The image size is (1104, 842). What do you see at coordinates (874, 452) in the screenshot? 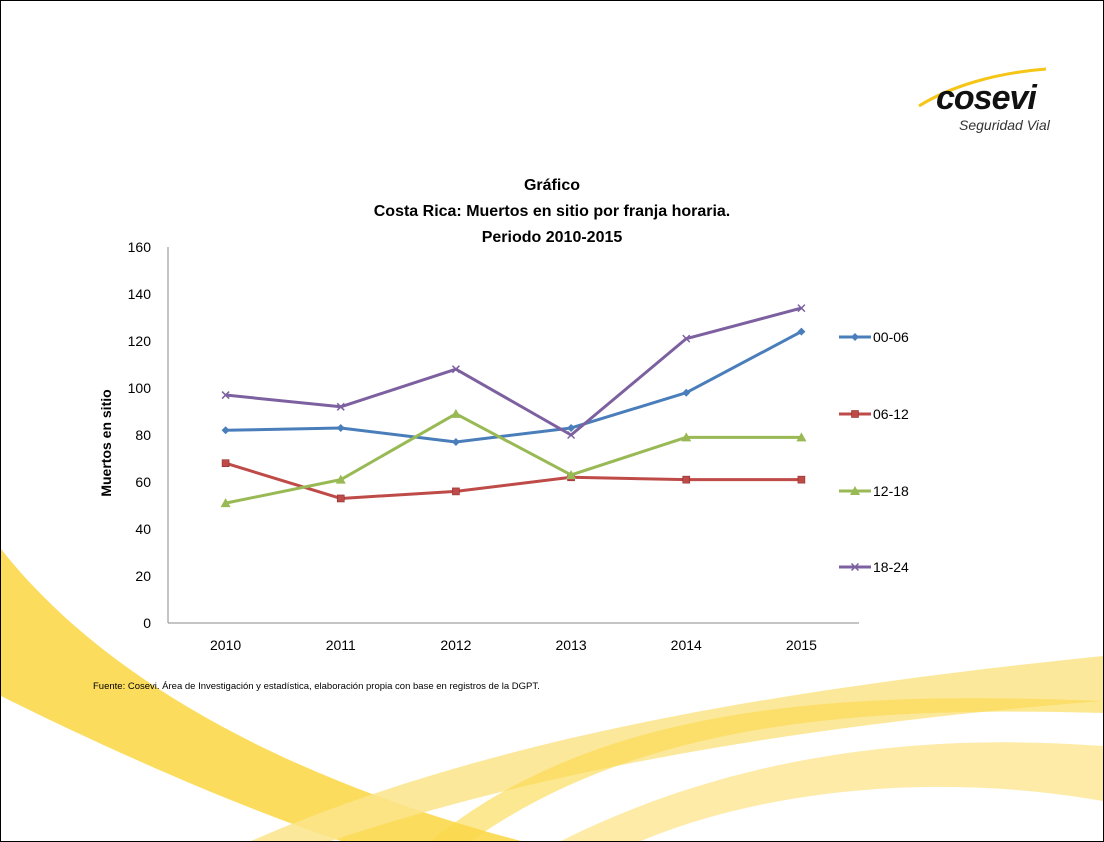
I see `legend: 00-06 06-12 12-18 18-24` at bounding box center [874, 452].